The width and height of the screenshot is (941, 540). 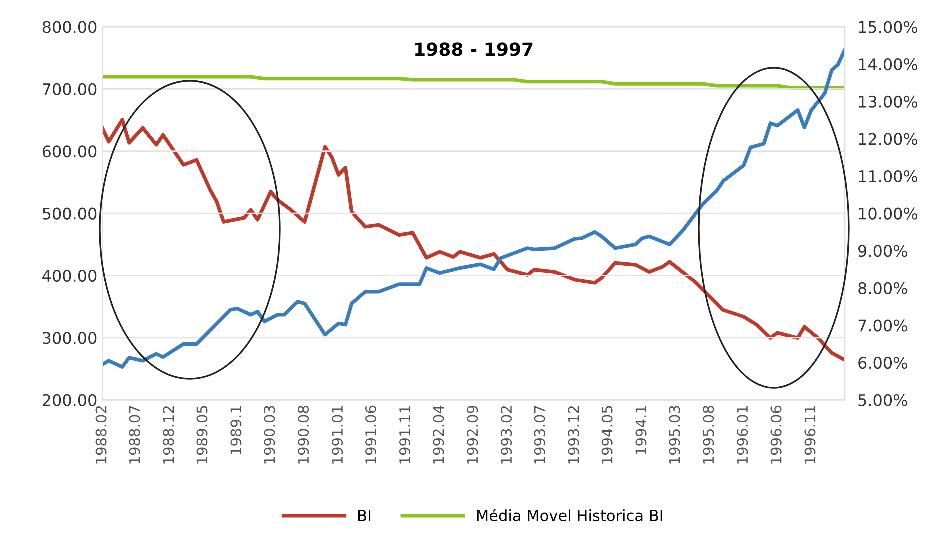 I want to click on x-tick-label: 1988.12, so click(x=168, y=435).